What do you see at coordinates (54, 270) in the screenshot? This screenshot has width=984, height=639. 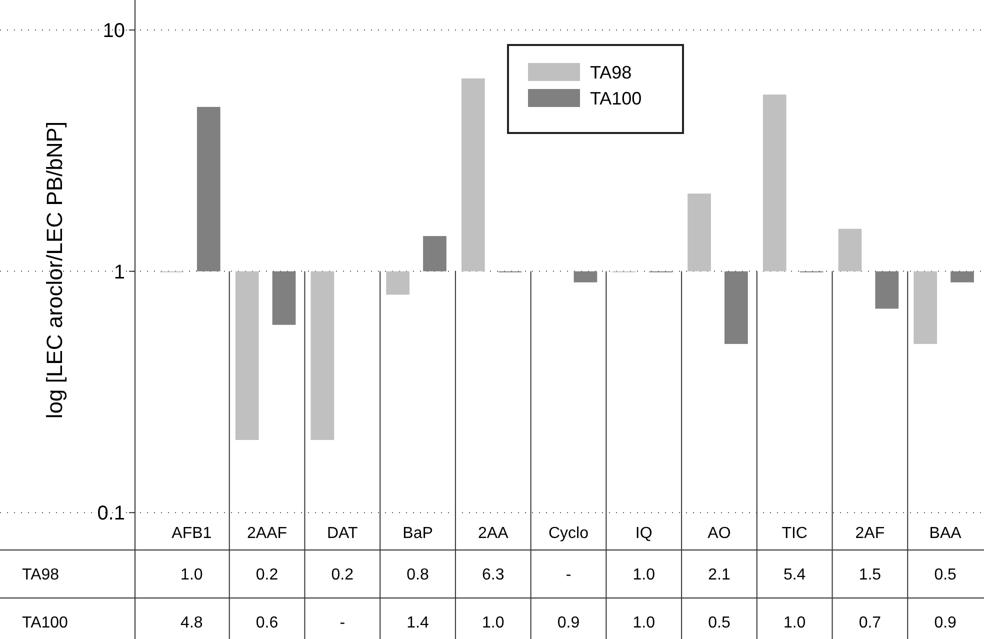 I see `y-axis-title: log [LEC aroclor/LEC PB/bNP]` at bounding box center [54, 270].